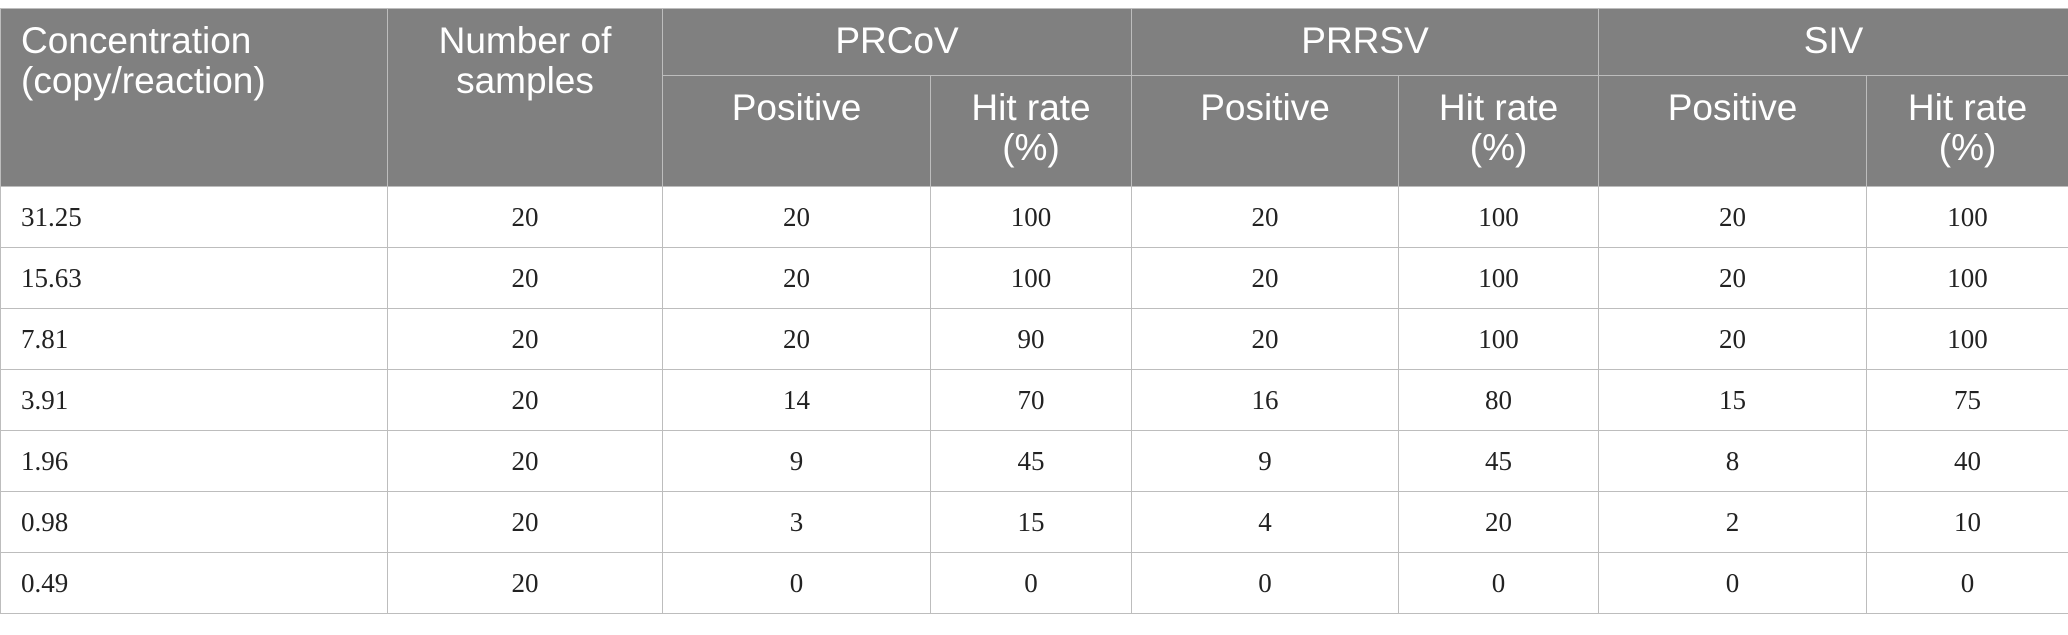 This screenshot has width=2068, height=635. What do you see at coordinates (1031, 583) in the screenshot?
I see `cell-prcov-hit-rate: 0` at bounding box center [1031, 583].